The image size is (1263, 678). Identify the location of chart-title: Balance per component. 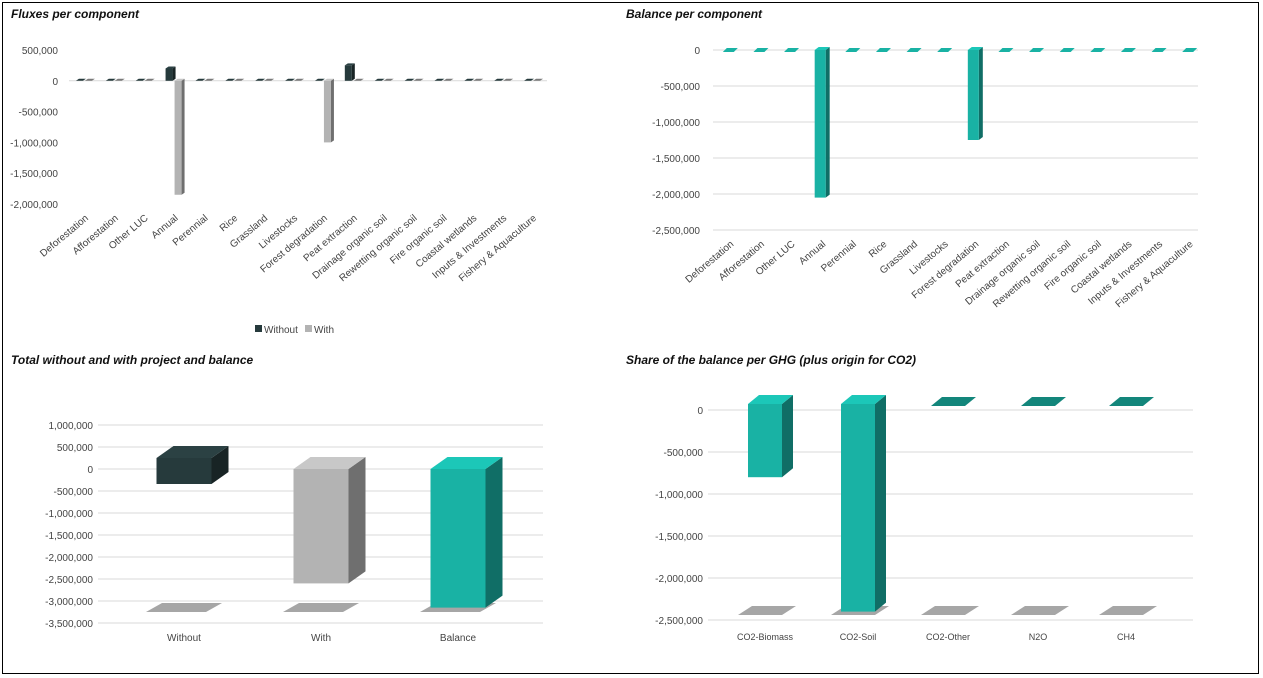
(694, 14).